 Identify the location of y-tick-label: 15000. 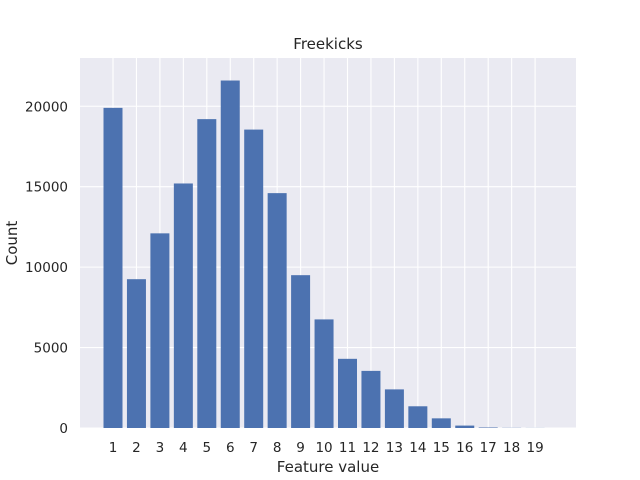
(46, 188).